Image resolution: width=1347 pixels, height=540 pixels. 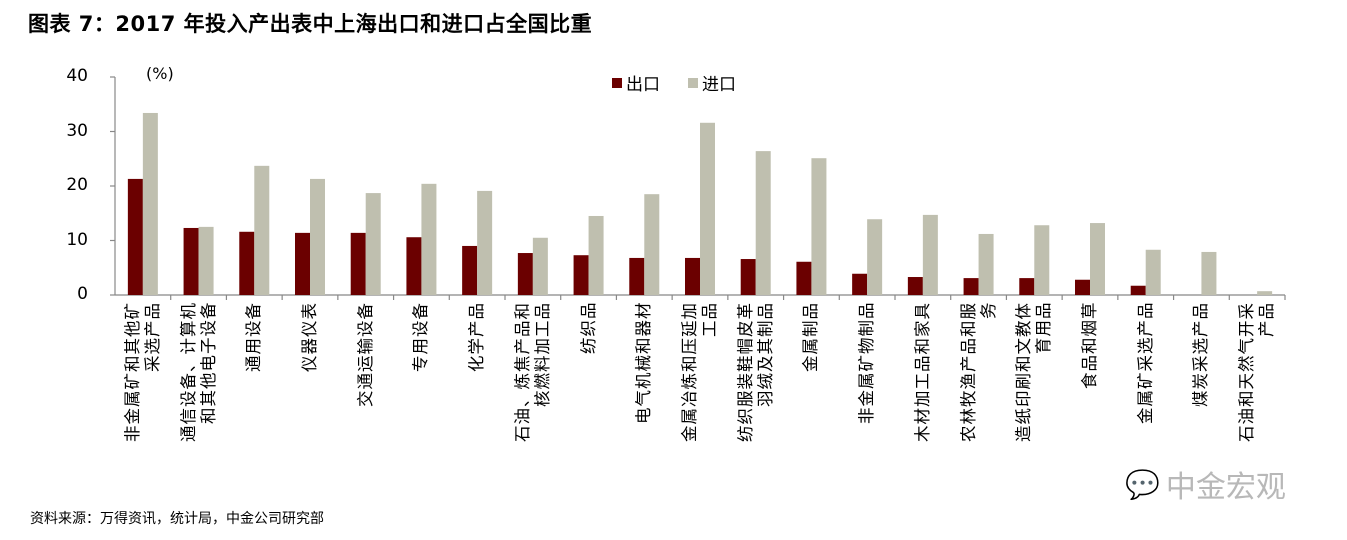 I want to click on y-tick-label: 0, so click(x=82, y=294).